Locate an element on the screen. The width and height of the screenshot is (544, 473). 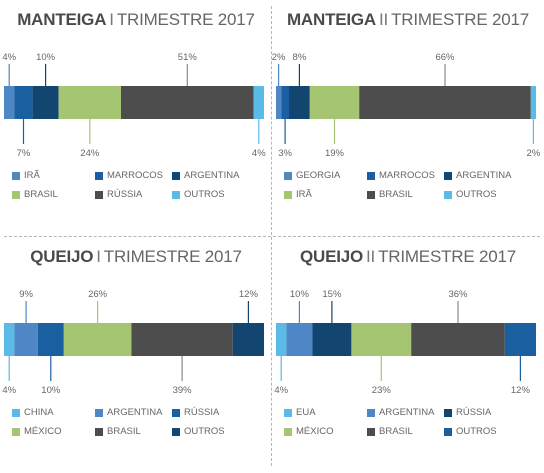
legend-label: IRÃ is located at coordinates (304, 194).